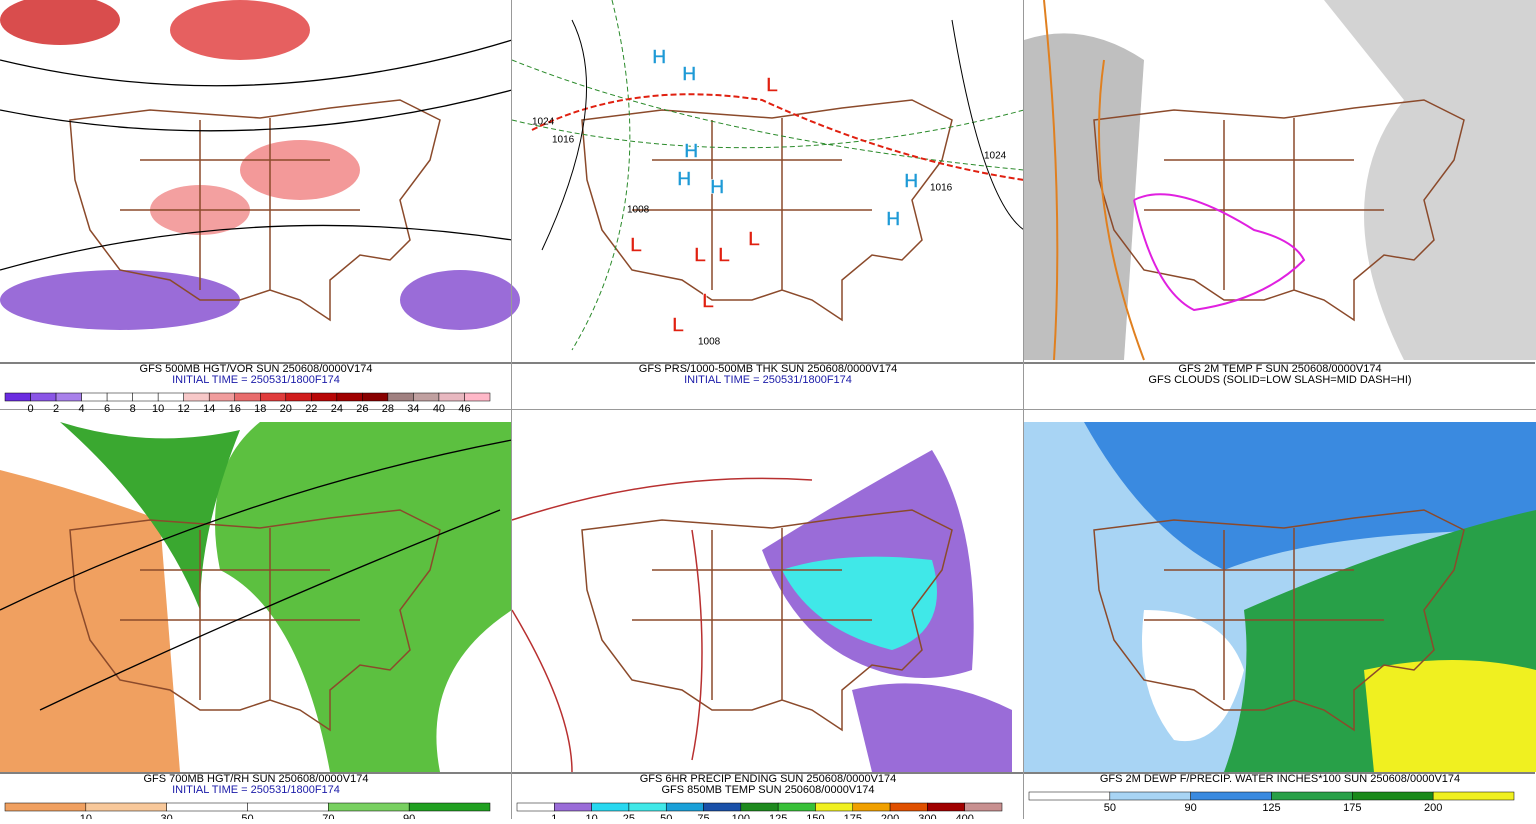 The image size is (1536, 824). I want to click on caption: GFS 500MB HGT/VOR SUN 250608/0000V174, so click(256, 369).